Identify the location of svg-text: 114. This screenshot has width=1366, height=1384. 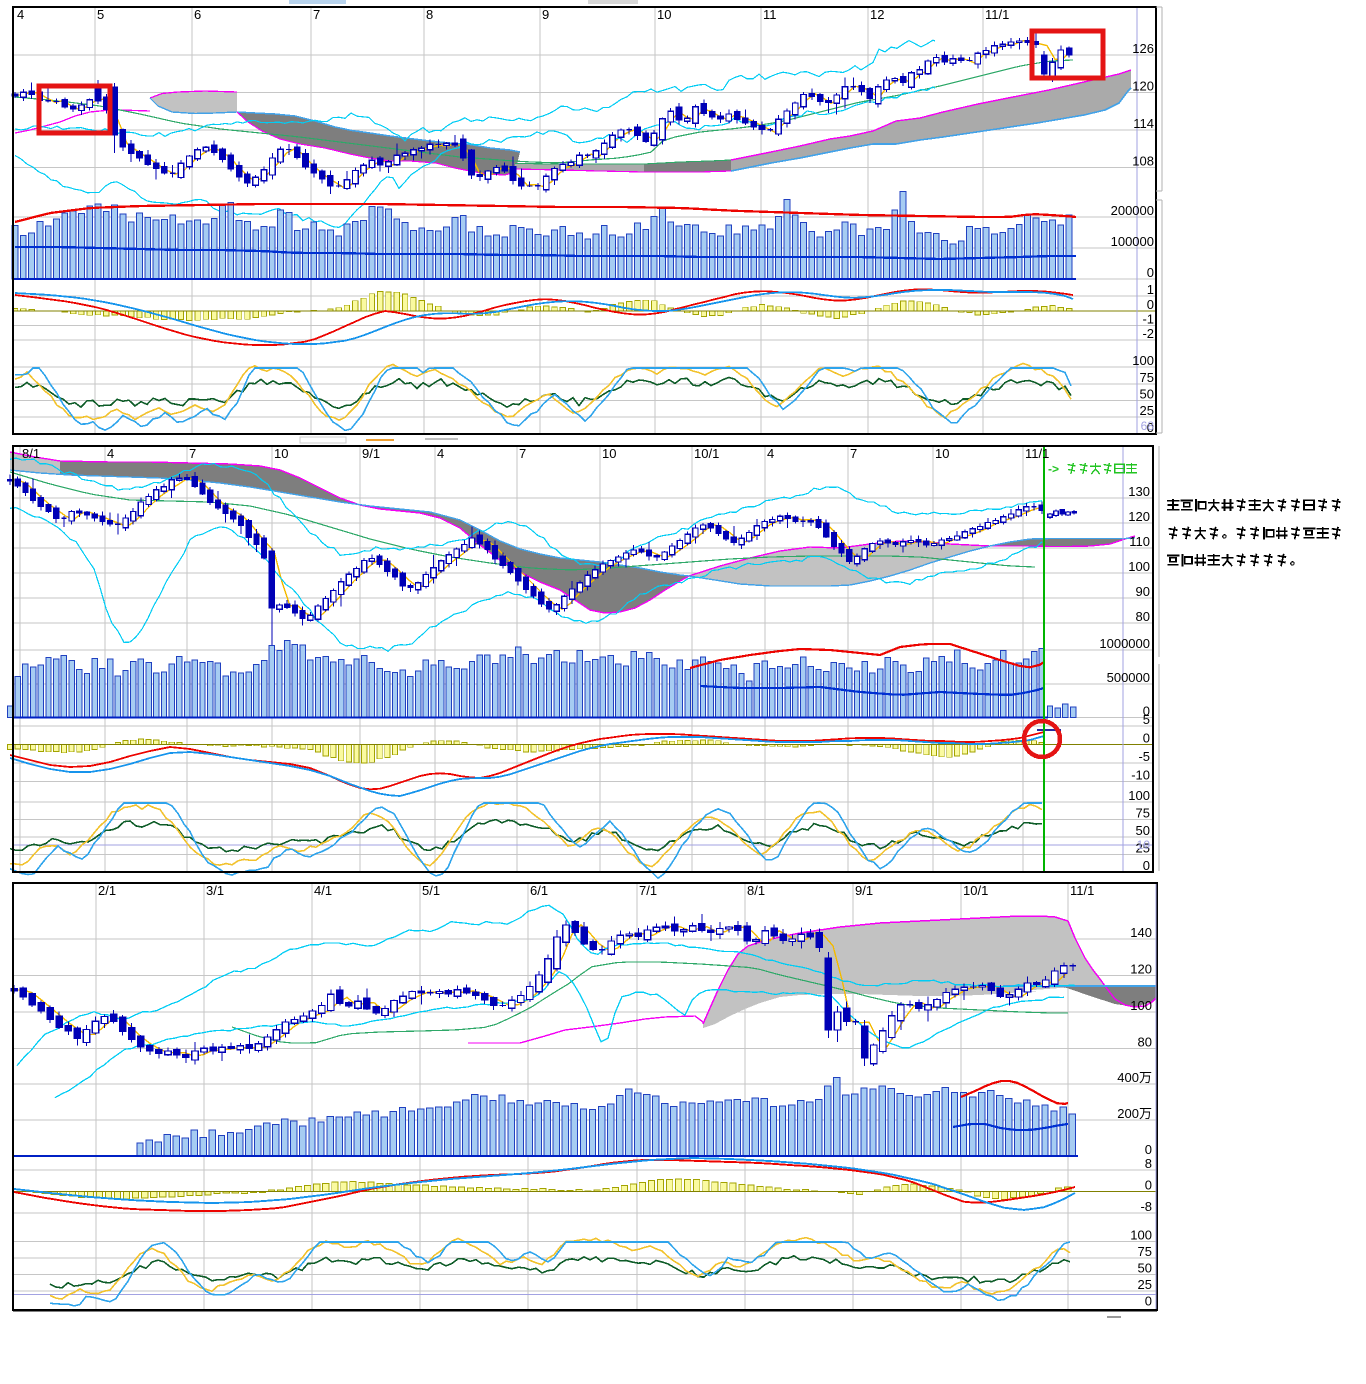
(1143, 123).